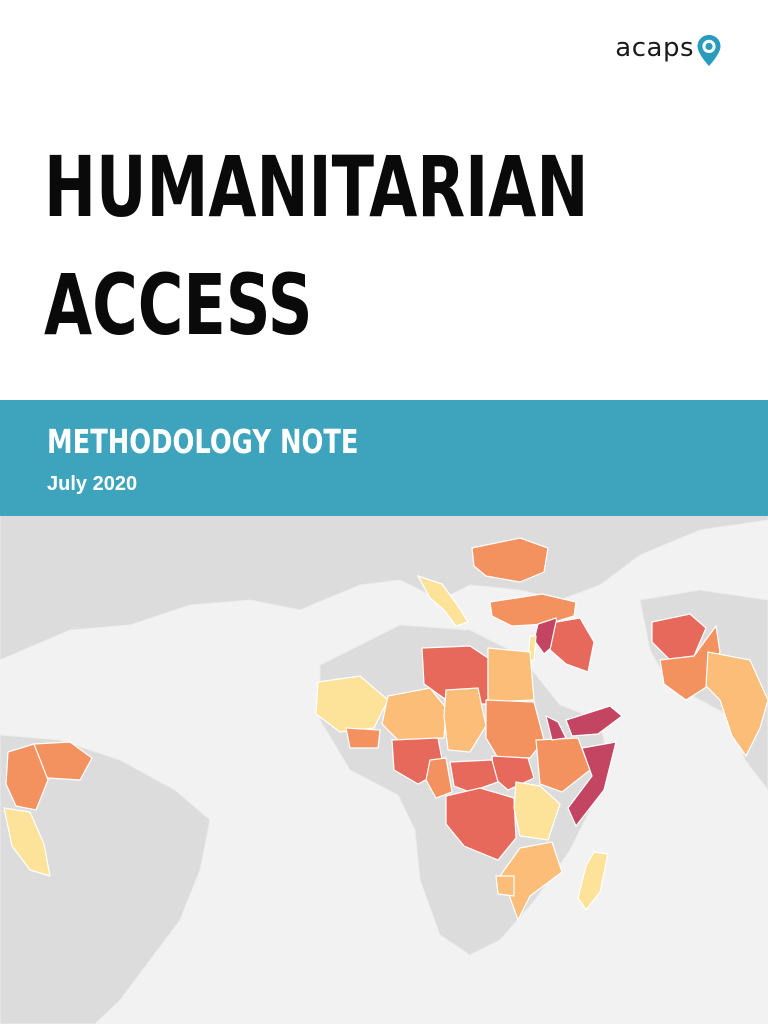  Describe the element at coordinates (92, 484) in the screenshot. I see `banner-date: July 2020` at that location.